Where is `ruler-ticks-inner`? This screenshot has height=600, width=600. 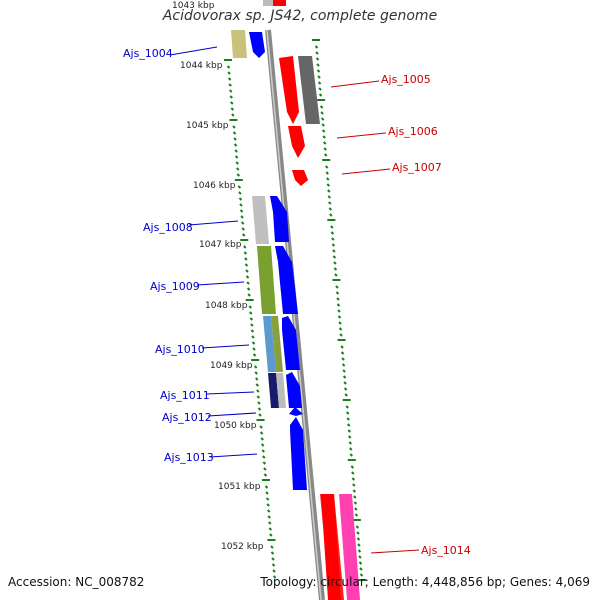
ruler-ticks-inner is located at coordinates (250, 319).